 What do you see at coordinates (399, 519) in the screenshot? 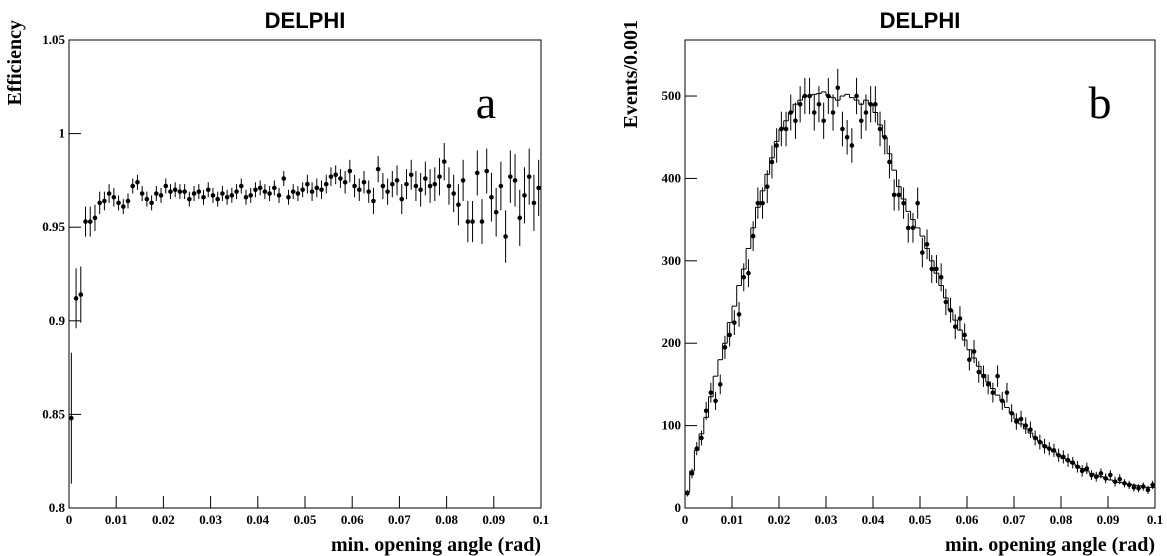
I see `x-tick-label: 0.07` at bounding box center [399, 519].